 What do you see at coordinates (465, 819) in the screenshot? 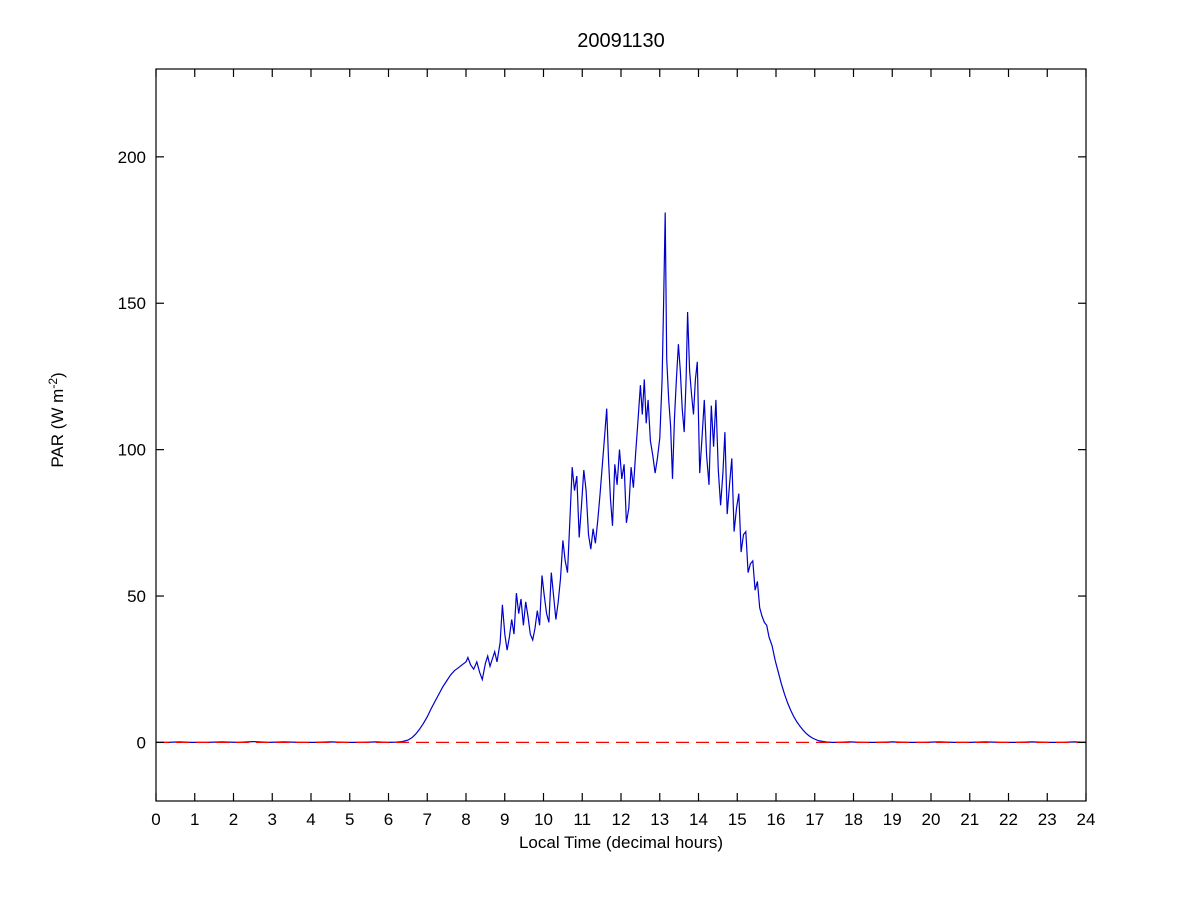
I see `x-tick-label: 8` at bounding box center [465, 819].